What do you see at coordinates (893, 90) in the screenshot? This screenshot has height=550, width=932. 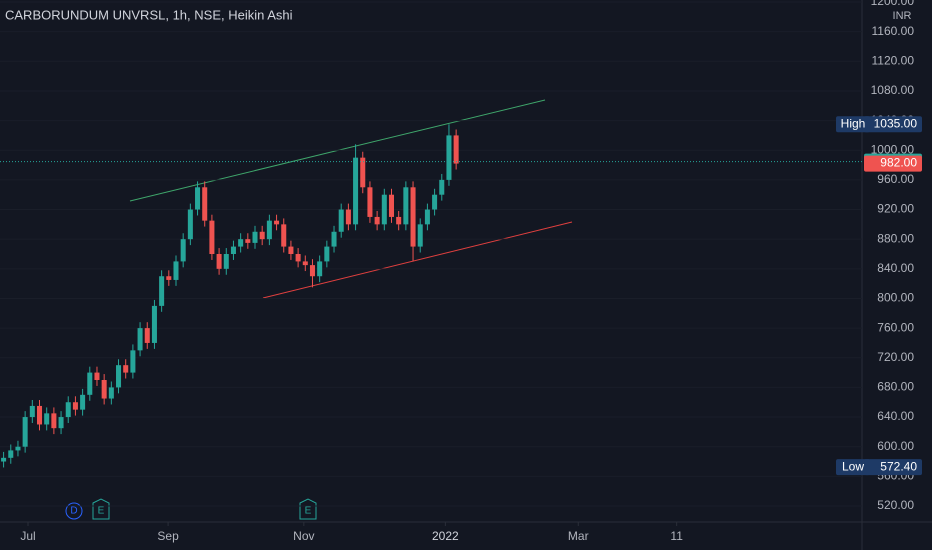 I see `y-tick-label: 1080.00` at bounding box center [893, 90].